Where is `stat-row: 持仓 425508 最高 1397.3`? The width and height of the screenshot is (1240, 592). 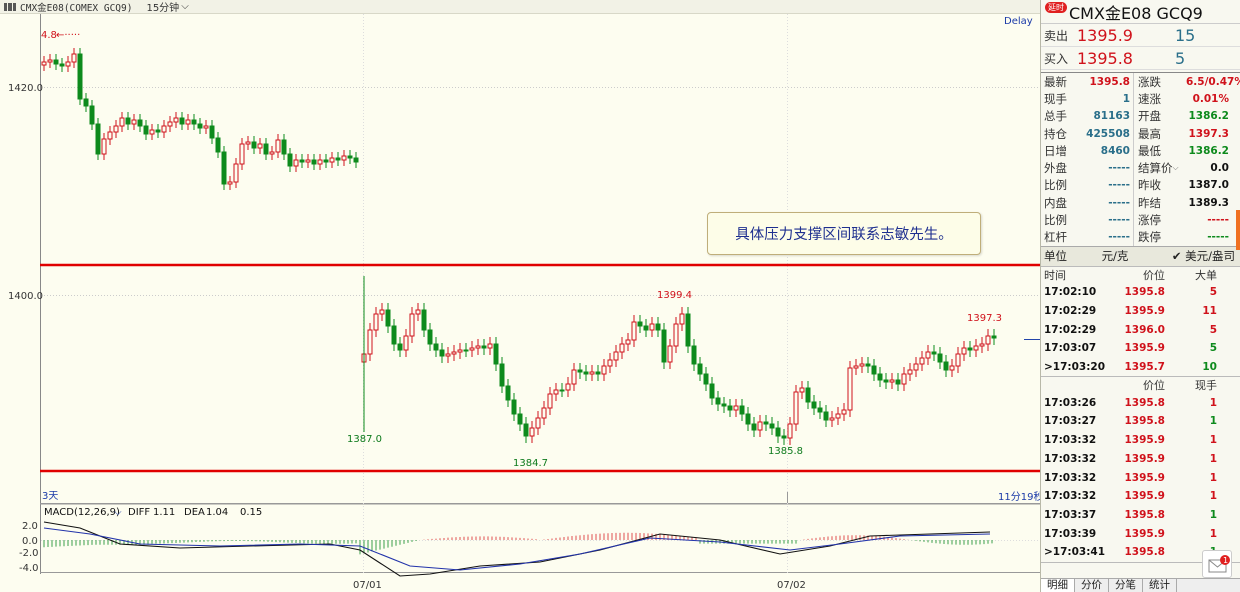 stat-row: 持仓 425508 最高 1397.3 is located at coordinates (1140, 133).